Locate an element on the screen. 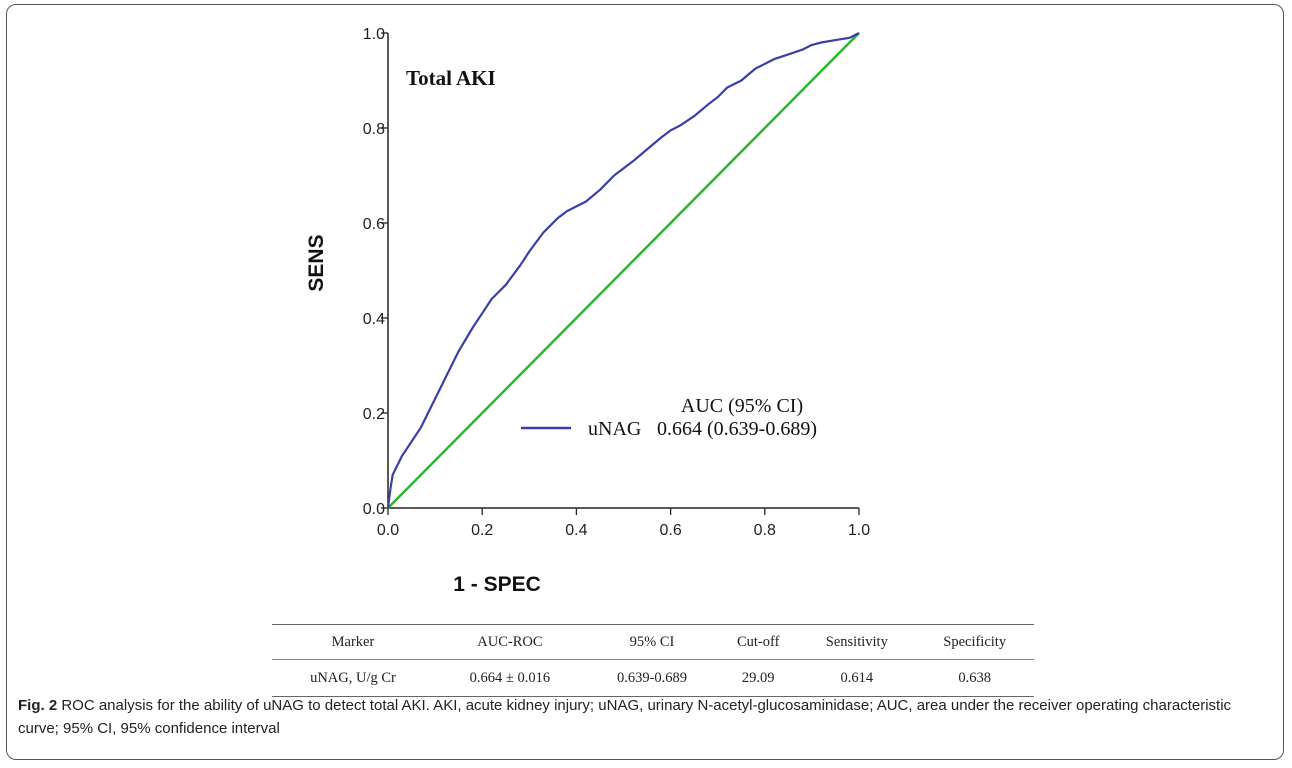  header-sensitivity: Sensitivity is located at coordinates (856, 641).